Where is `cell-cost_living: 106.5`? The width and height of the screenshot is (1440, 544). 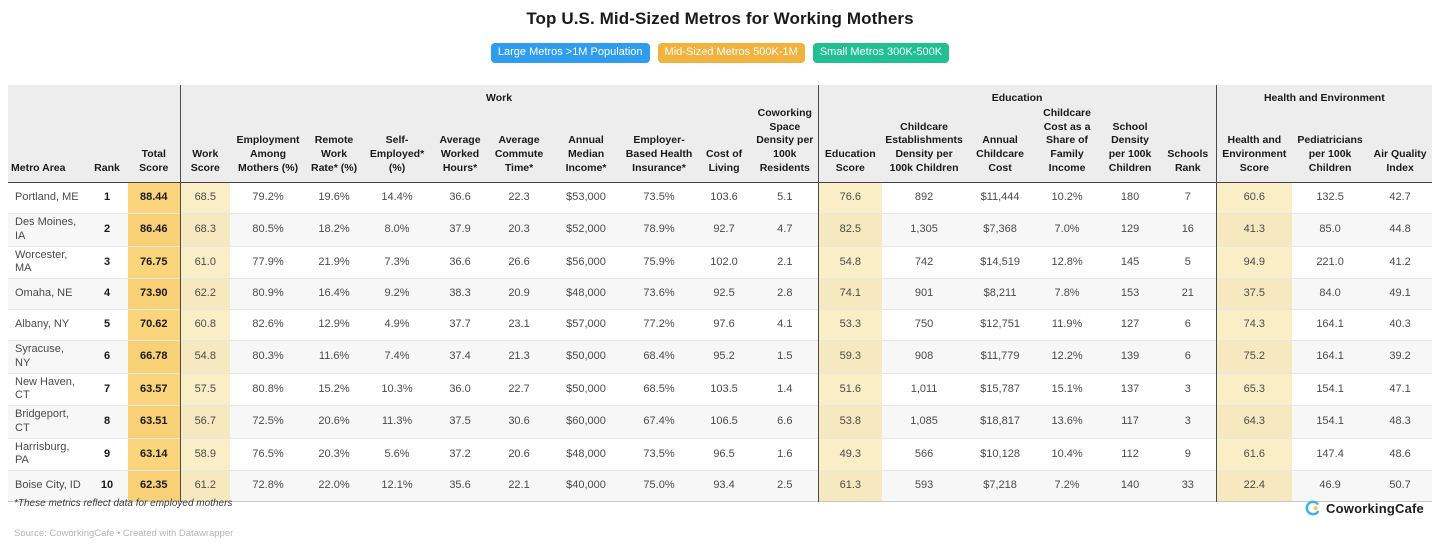
cell-cost_living: 106.5 is located at coordinates (724, 421).